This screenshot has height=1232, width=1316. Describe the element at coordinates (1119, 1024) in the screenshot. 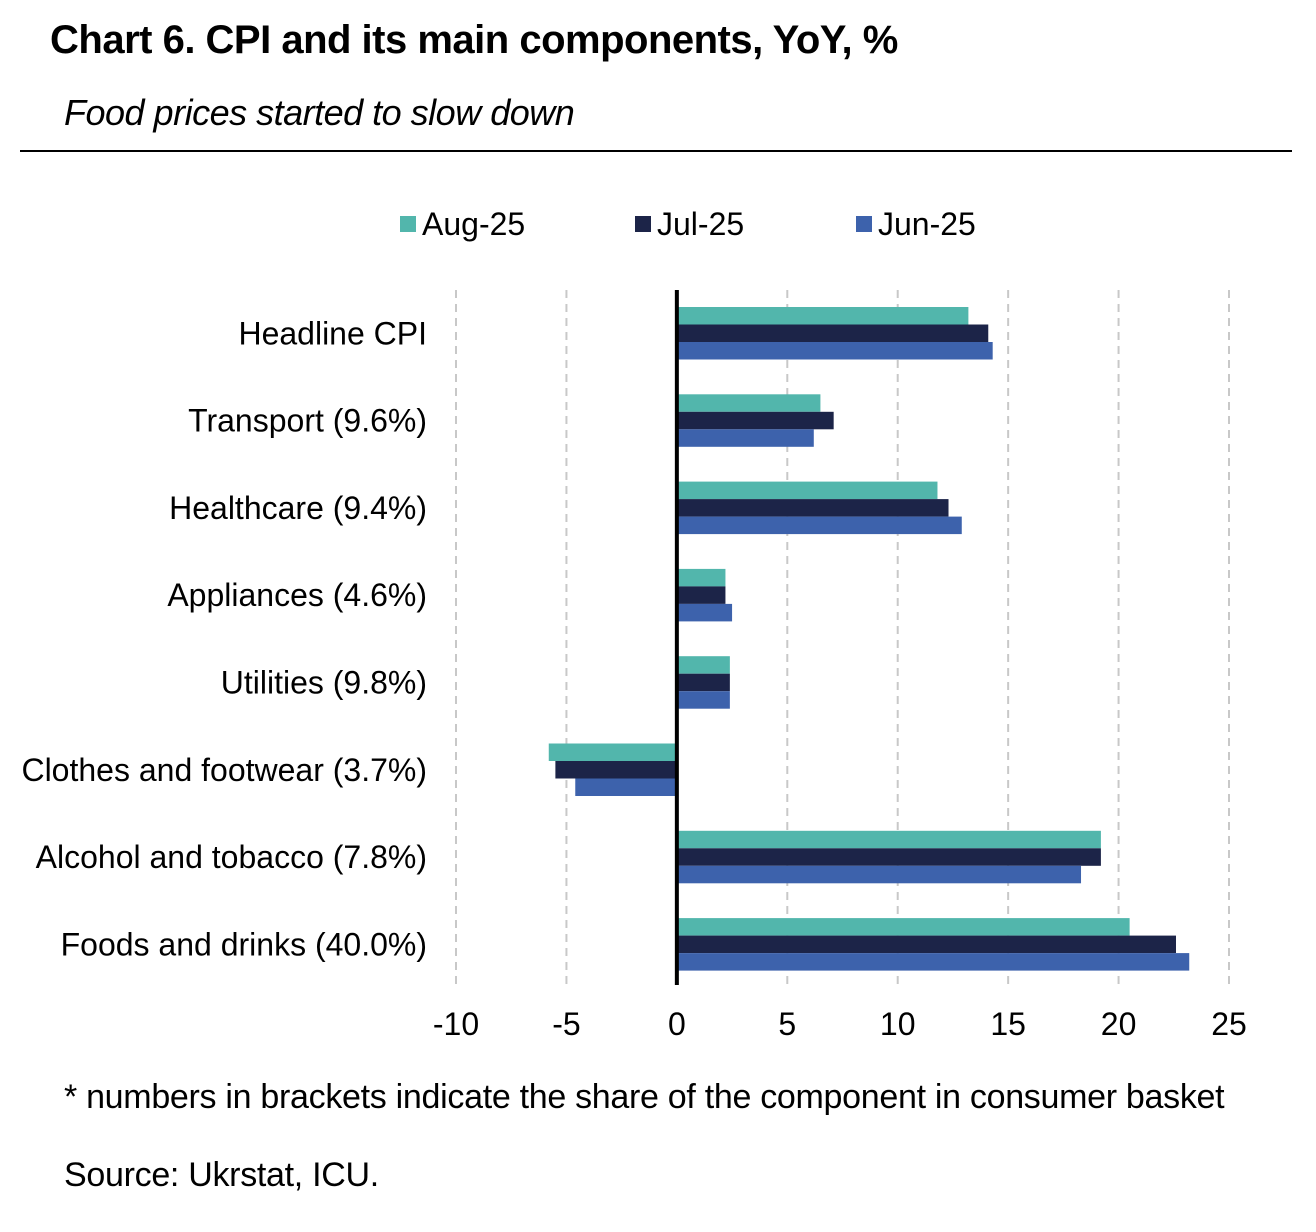

I see `x-tick-label: 20` at that location.